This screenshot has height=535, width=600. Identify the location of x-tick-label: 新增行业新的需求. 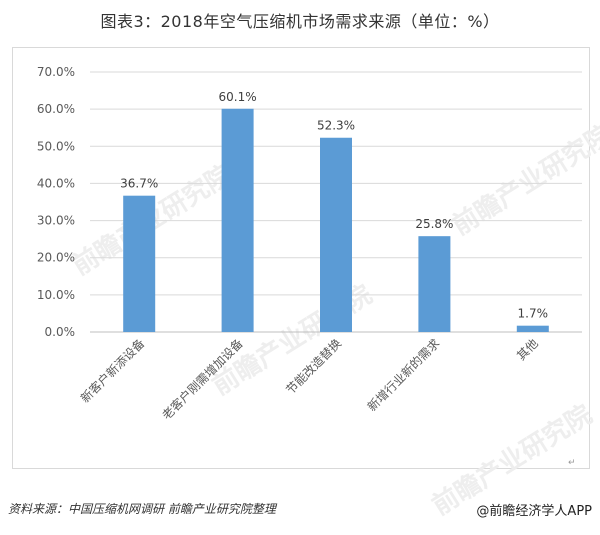
(403, 375).